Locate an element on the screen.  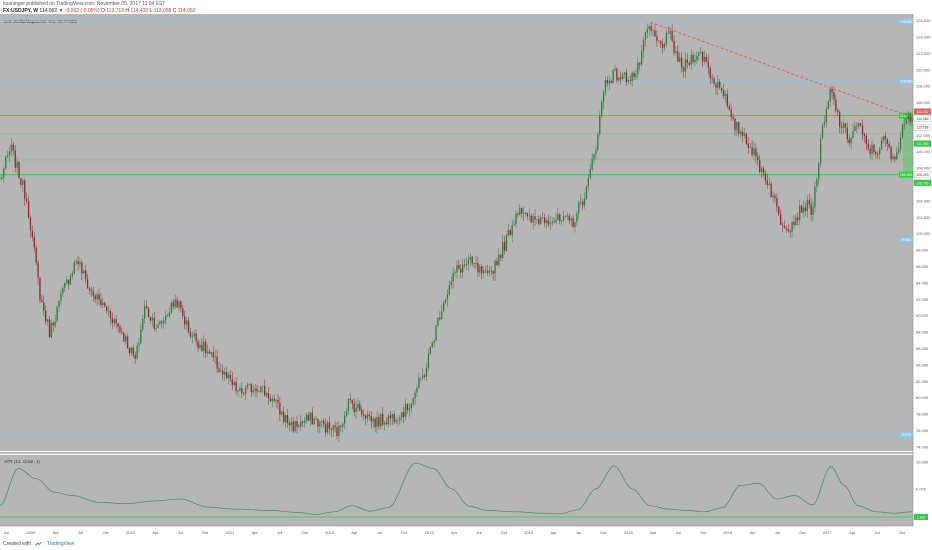
line-price-tag-bg is located at coordinates (906, 174).